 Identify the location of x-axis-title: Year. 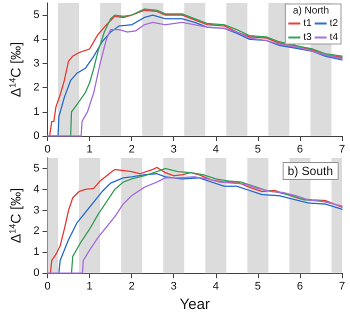
(195, 304).